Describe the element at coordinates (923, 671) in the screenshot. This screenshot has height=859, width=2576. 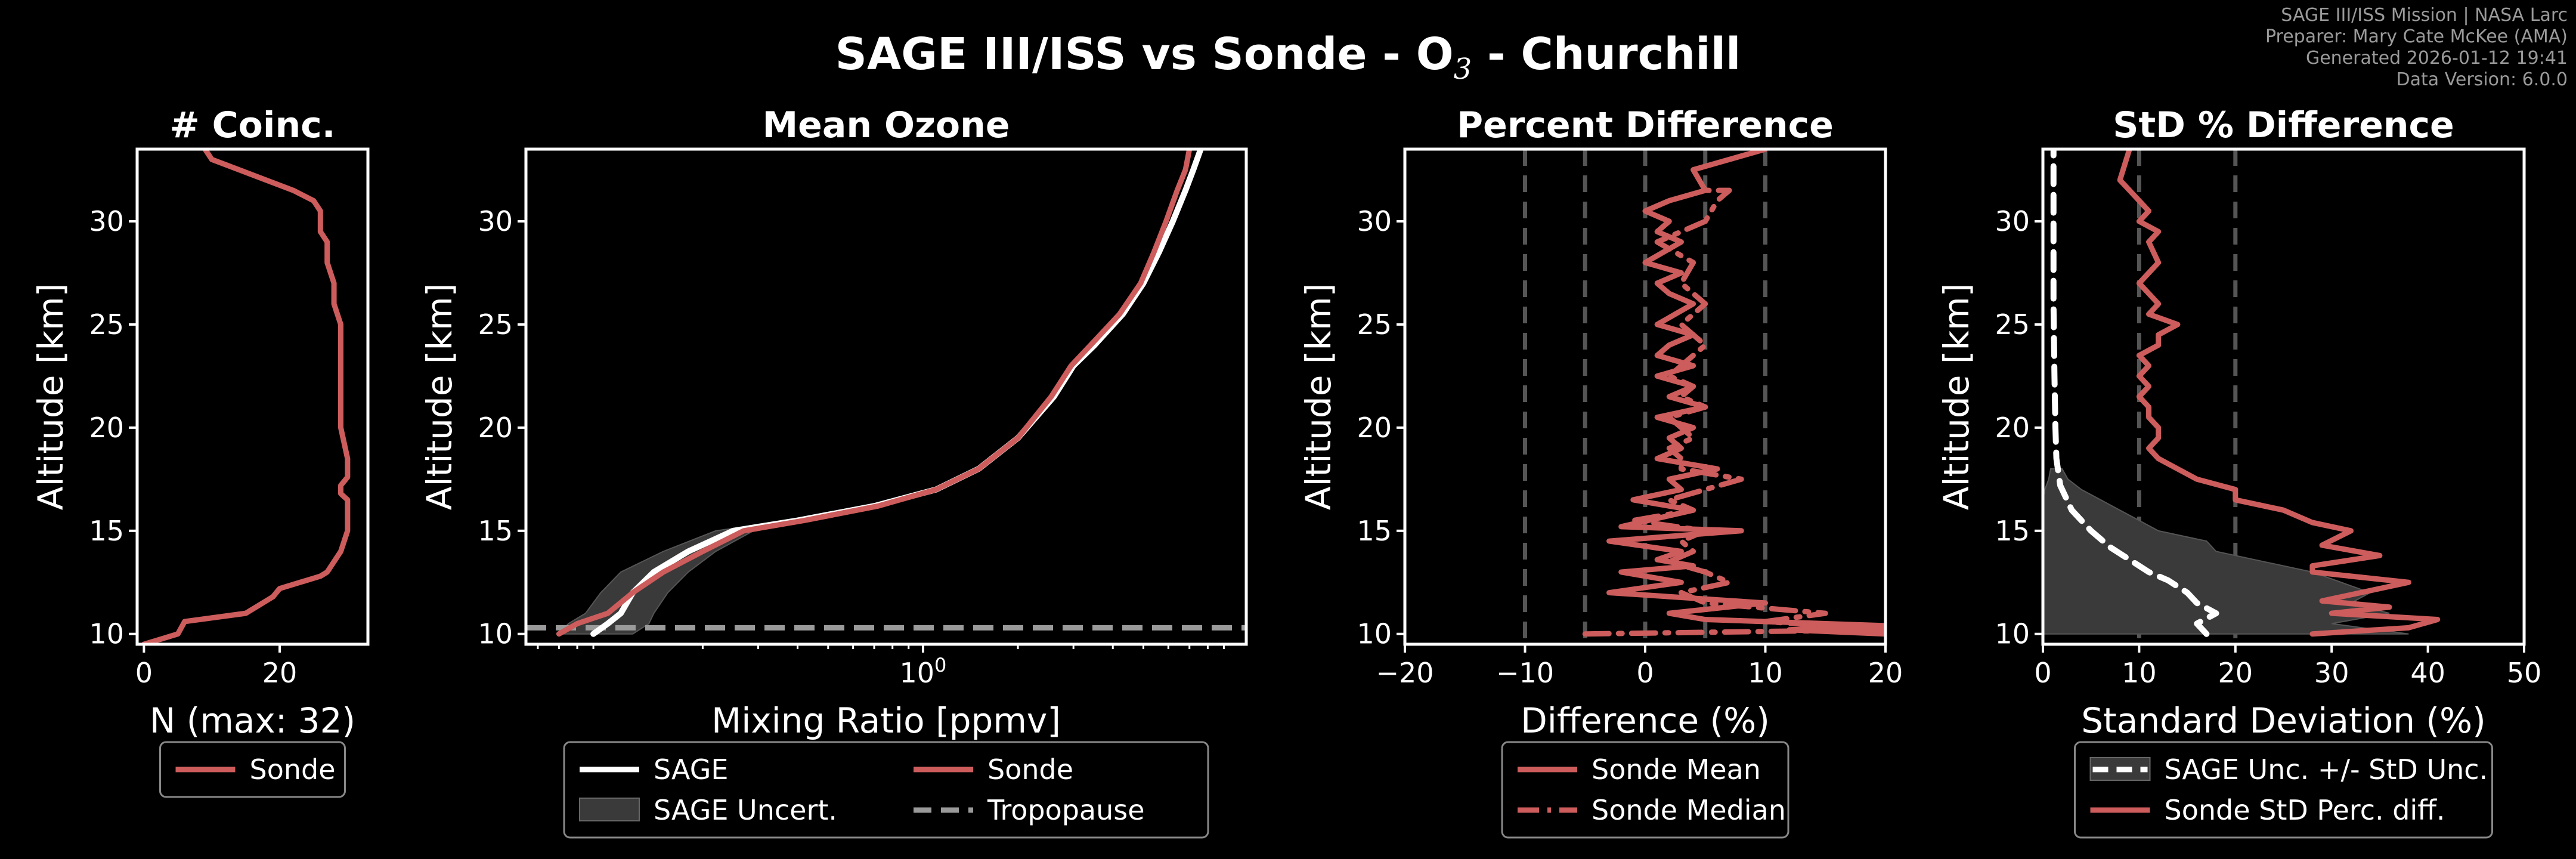
I see `mean-xtick-label: 100` at that location.